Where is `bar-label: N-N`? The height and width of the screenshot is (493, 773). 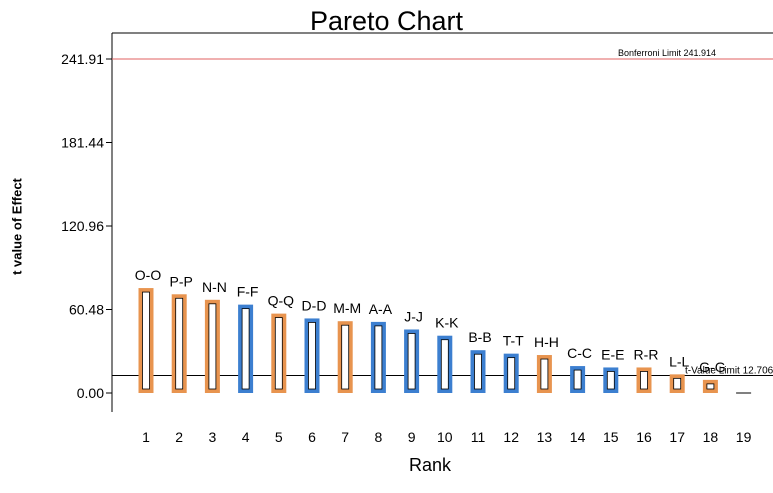 bar-label: N-N is located at coordinates (214, 287).